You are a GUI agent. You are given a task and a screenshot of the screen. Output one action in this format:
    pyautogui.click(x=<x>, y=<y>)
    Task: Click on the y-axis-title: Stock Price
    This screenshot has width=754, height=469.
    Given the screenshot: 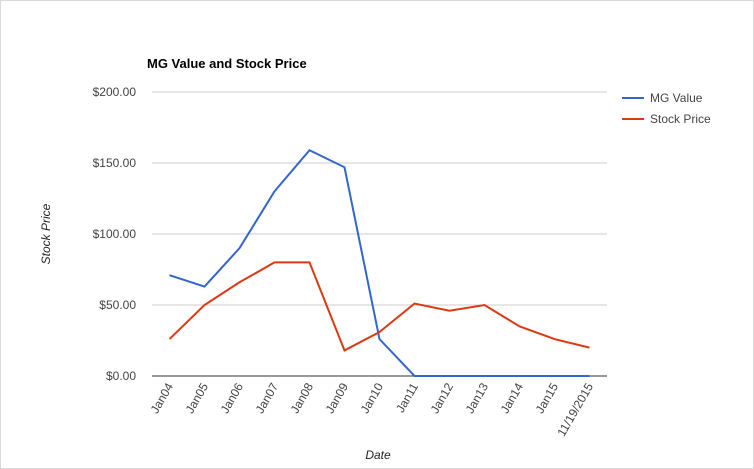 What is the action you would take?
    pyautogui.click(x=46, y=233)
    